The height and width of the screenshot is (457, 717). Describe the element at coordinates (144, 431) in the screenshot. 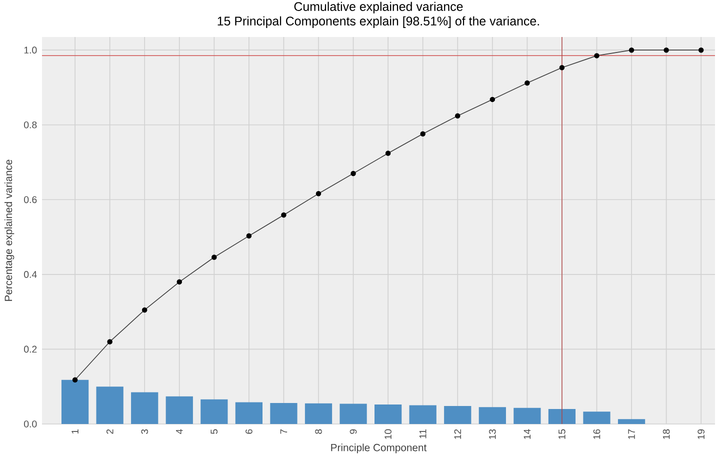

I see `x-tick-label: 3` at that location.